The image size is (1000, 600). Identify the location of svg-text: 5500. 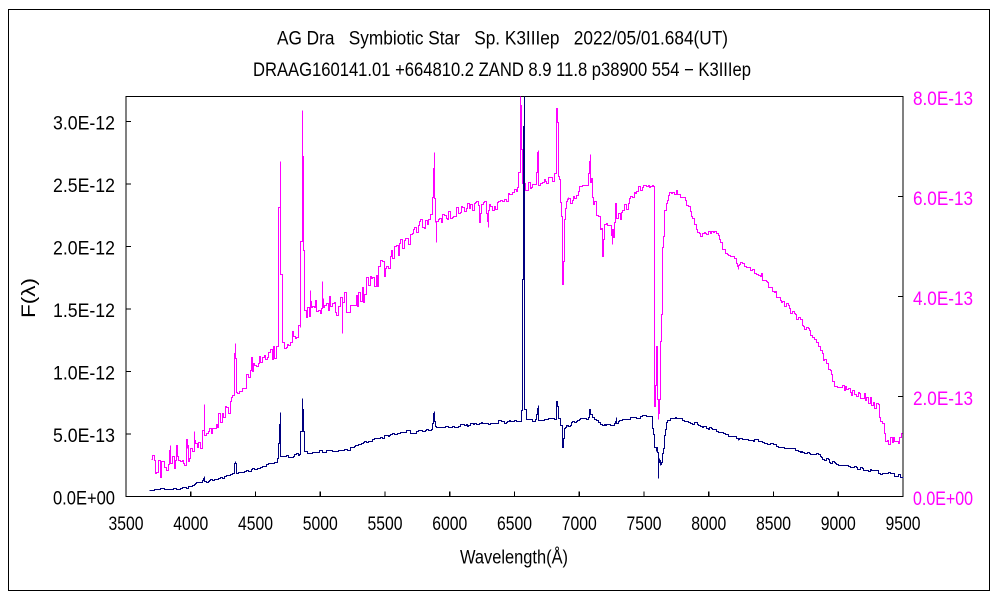
(385, 524).